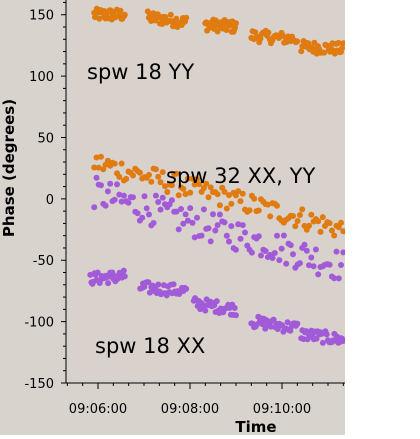 Image resolution: width=420 pixels, height=439 pixels. What do you see at coordinates (39, 384) in the screenshot?
I see `y-tick-label: -150` at bounding box center [39, 384].